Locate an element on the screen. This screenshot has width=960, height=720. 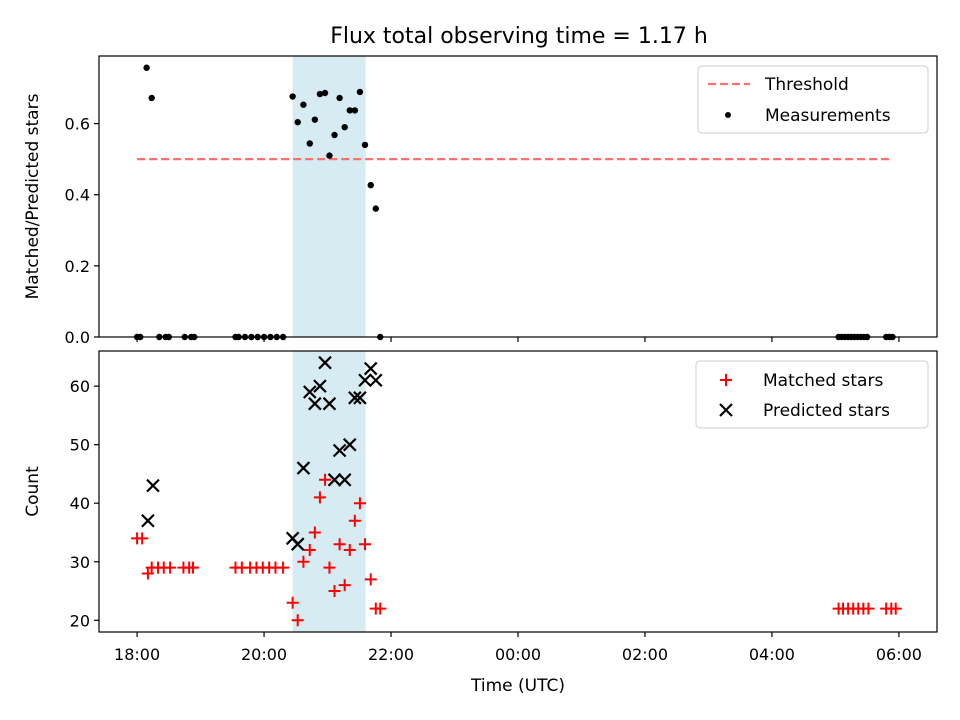
y-axis-label: Matched/Predicted stars is located at coordinates (33, 196).